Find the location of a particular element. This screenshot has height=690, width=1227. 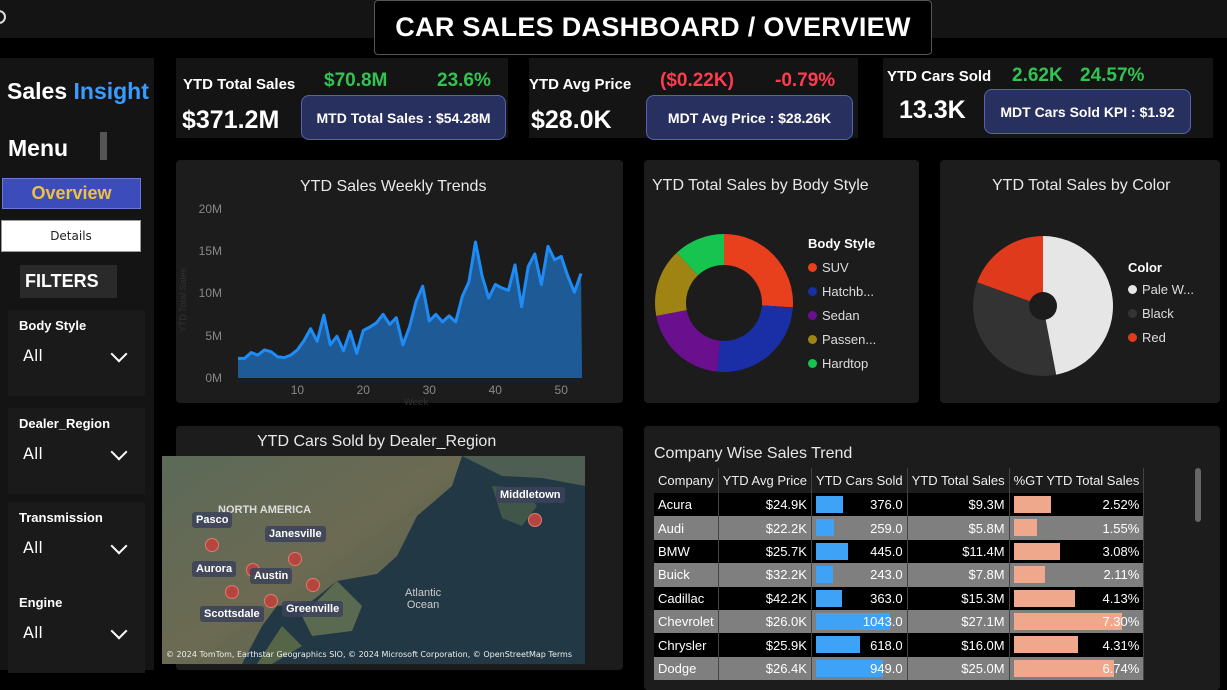

cell-company: Acura is located at coordinates (686, 505).